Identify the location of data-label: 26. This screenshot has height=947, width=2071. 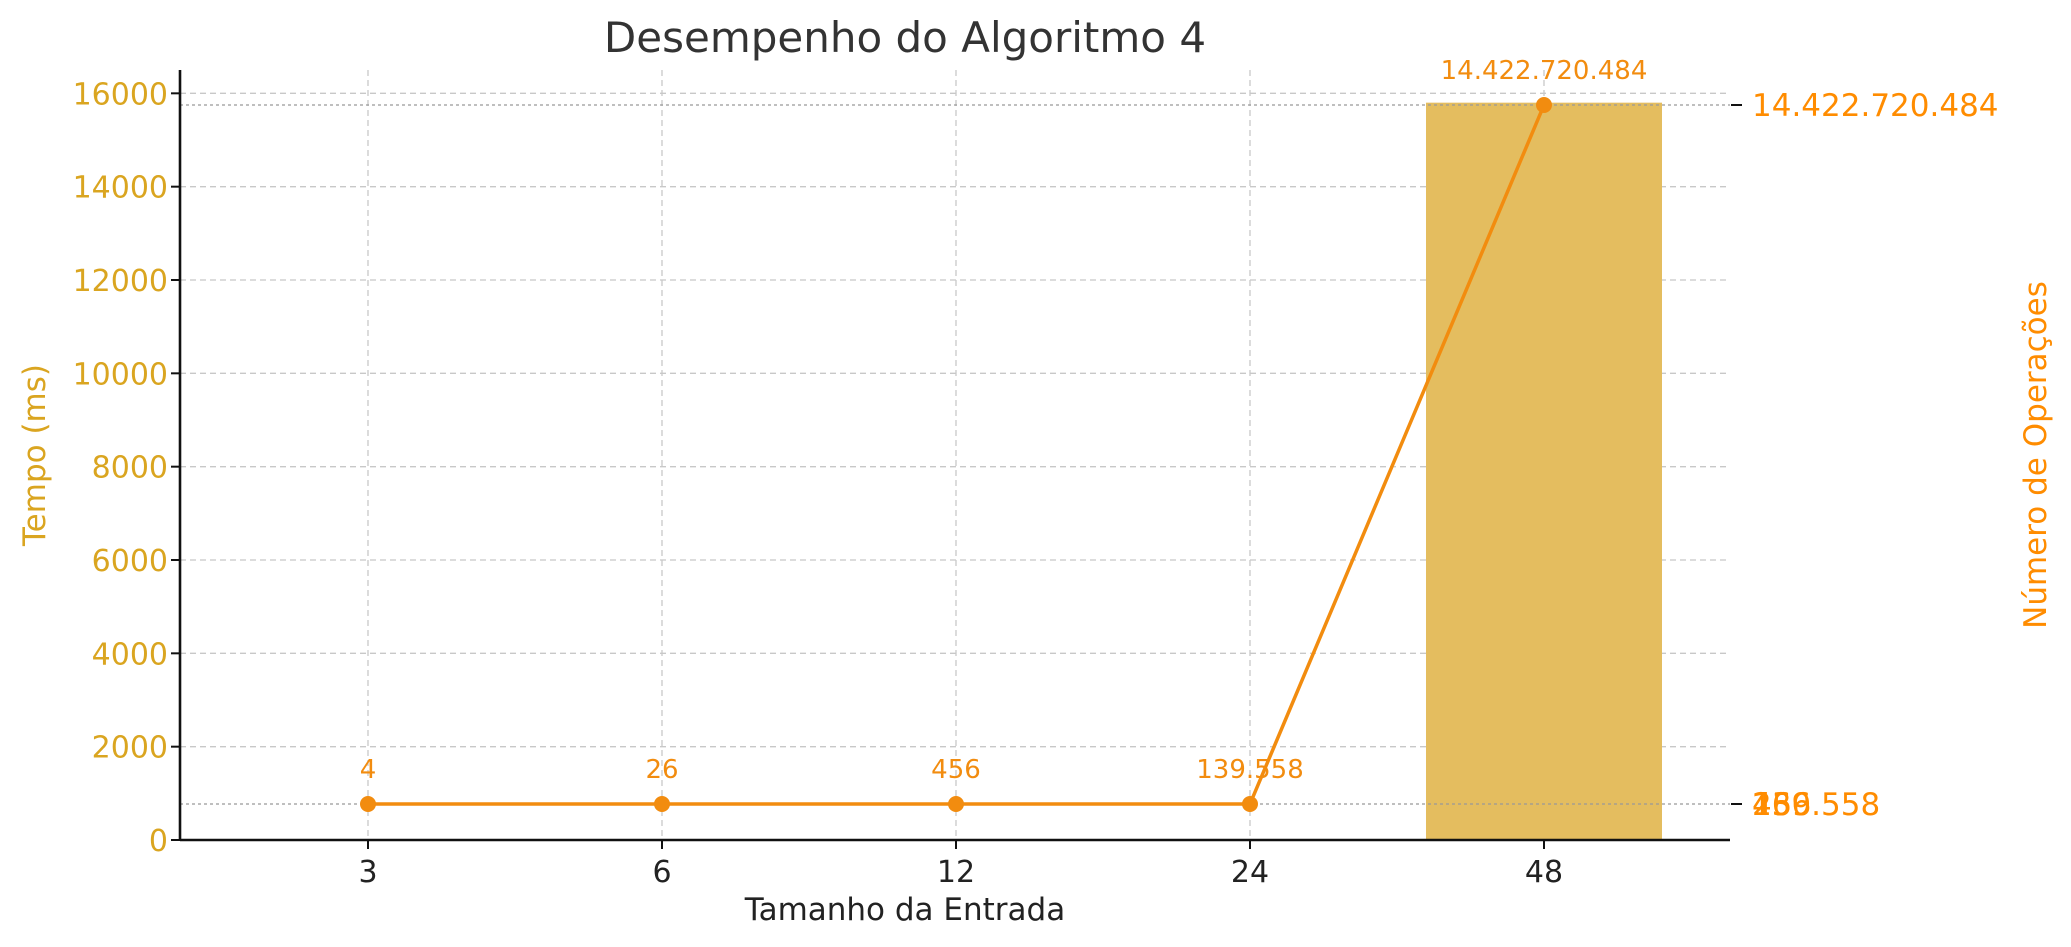
(661, 770).